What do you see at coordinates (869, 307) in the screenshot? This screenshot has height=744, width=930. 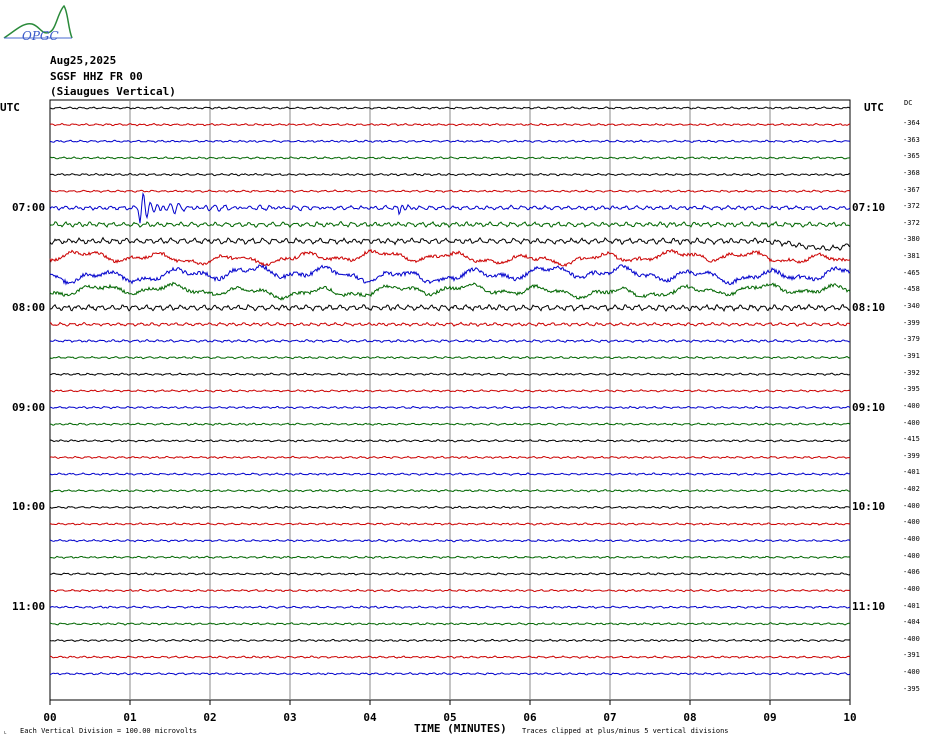 I see `right-time-label: 08:10` at bounding box center [869, 307].